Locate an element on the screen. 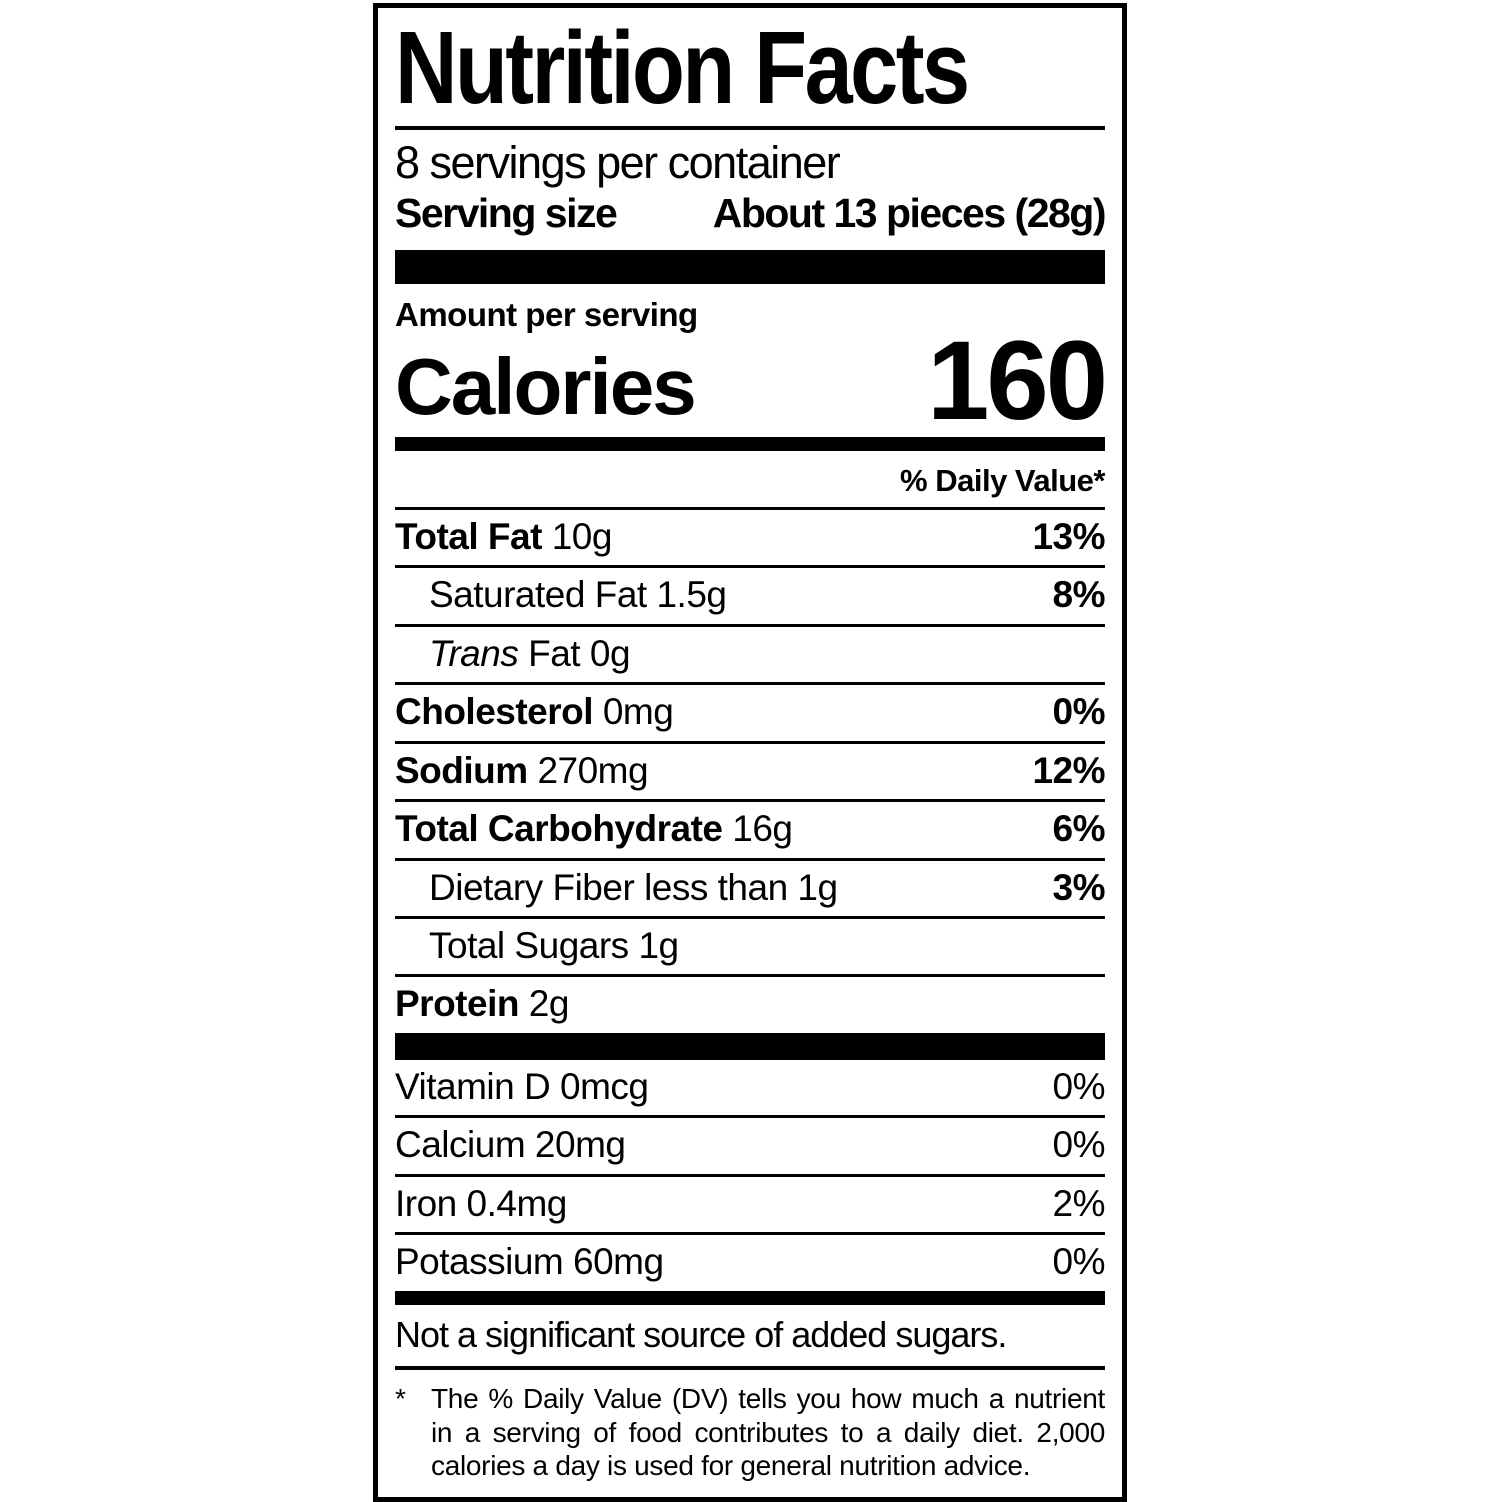 This screenshot has width=1500, height=1502. serving-size-row: Serving size About 13 pieces (28g) is located at coordinates (751, 212).